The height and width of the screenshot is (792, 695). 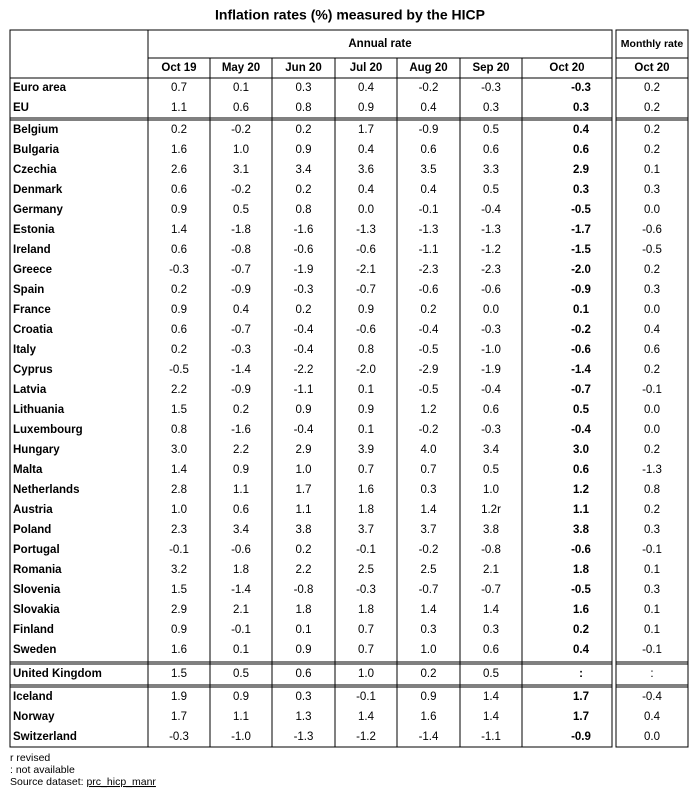 I want to click on row-label: EU, so click(x=21, y=108).